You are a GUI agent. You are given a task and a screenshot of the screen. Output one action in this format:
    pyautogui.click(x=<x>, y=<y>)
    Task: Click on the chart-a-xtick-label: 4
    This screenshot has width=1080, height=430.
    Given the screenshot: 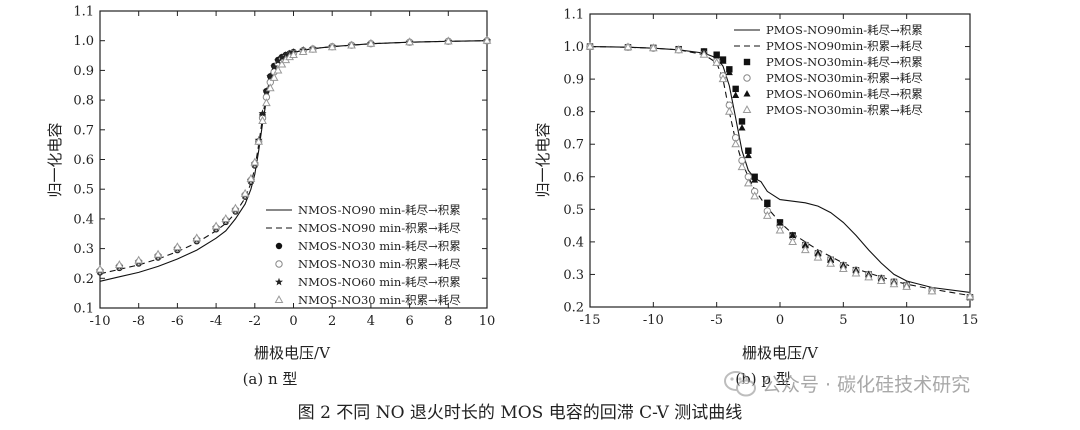 What is the action you would take?
    pyautogui.click(x=371, y=321)
    